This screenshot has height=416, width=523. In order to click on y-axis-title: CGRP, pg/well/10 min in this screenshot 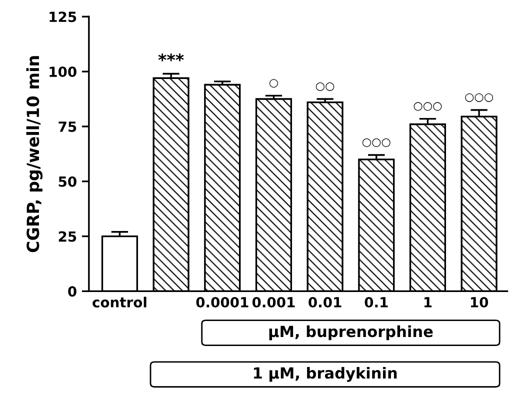, I will do `click(34, 154)`.